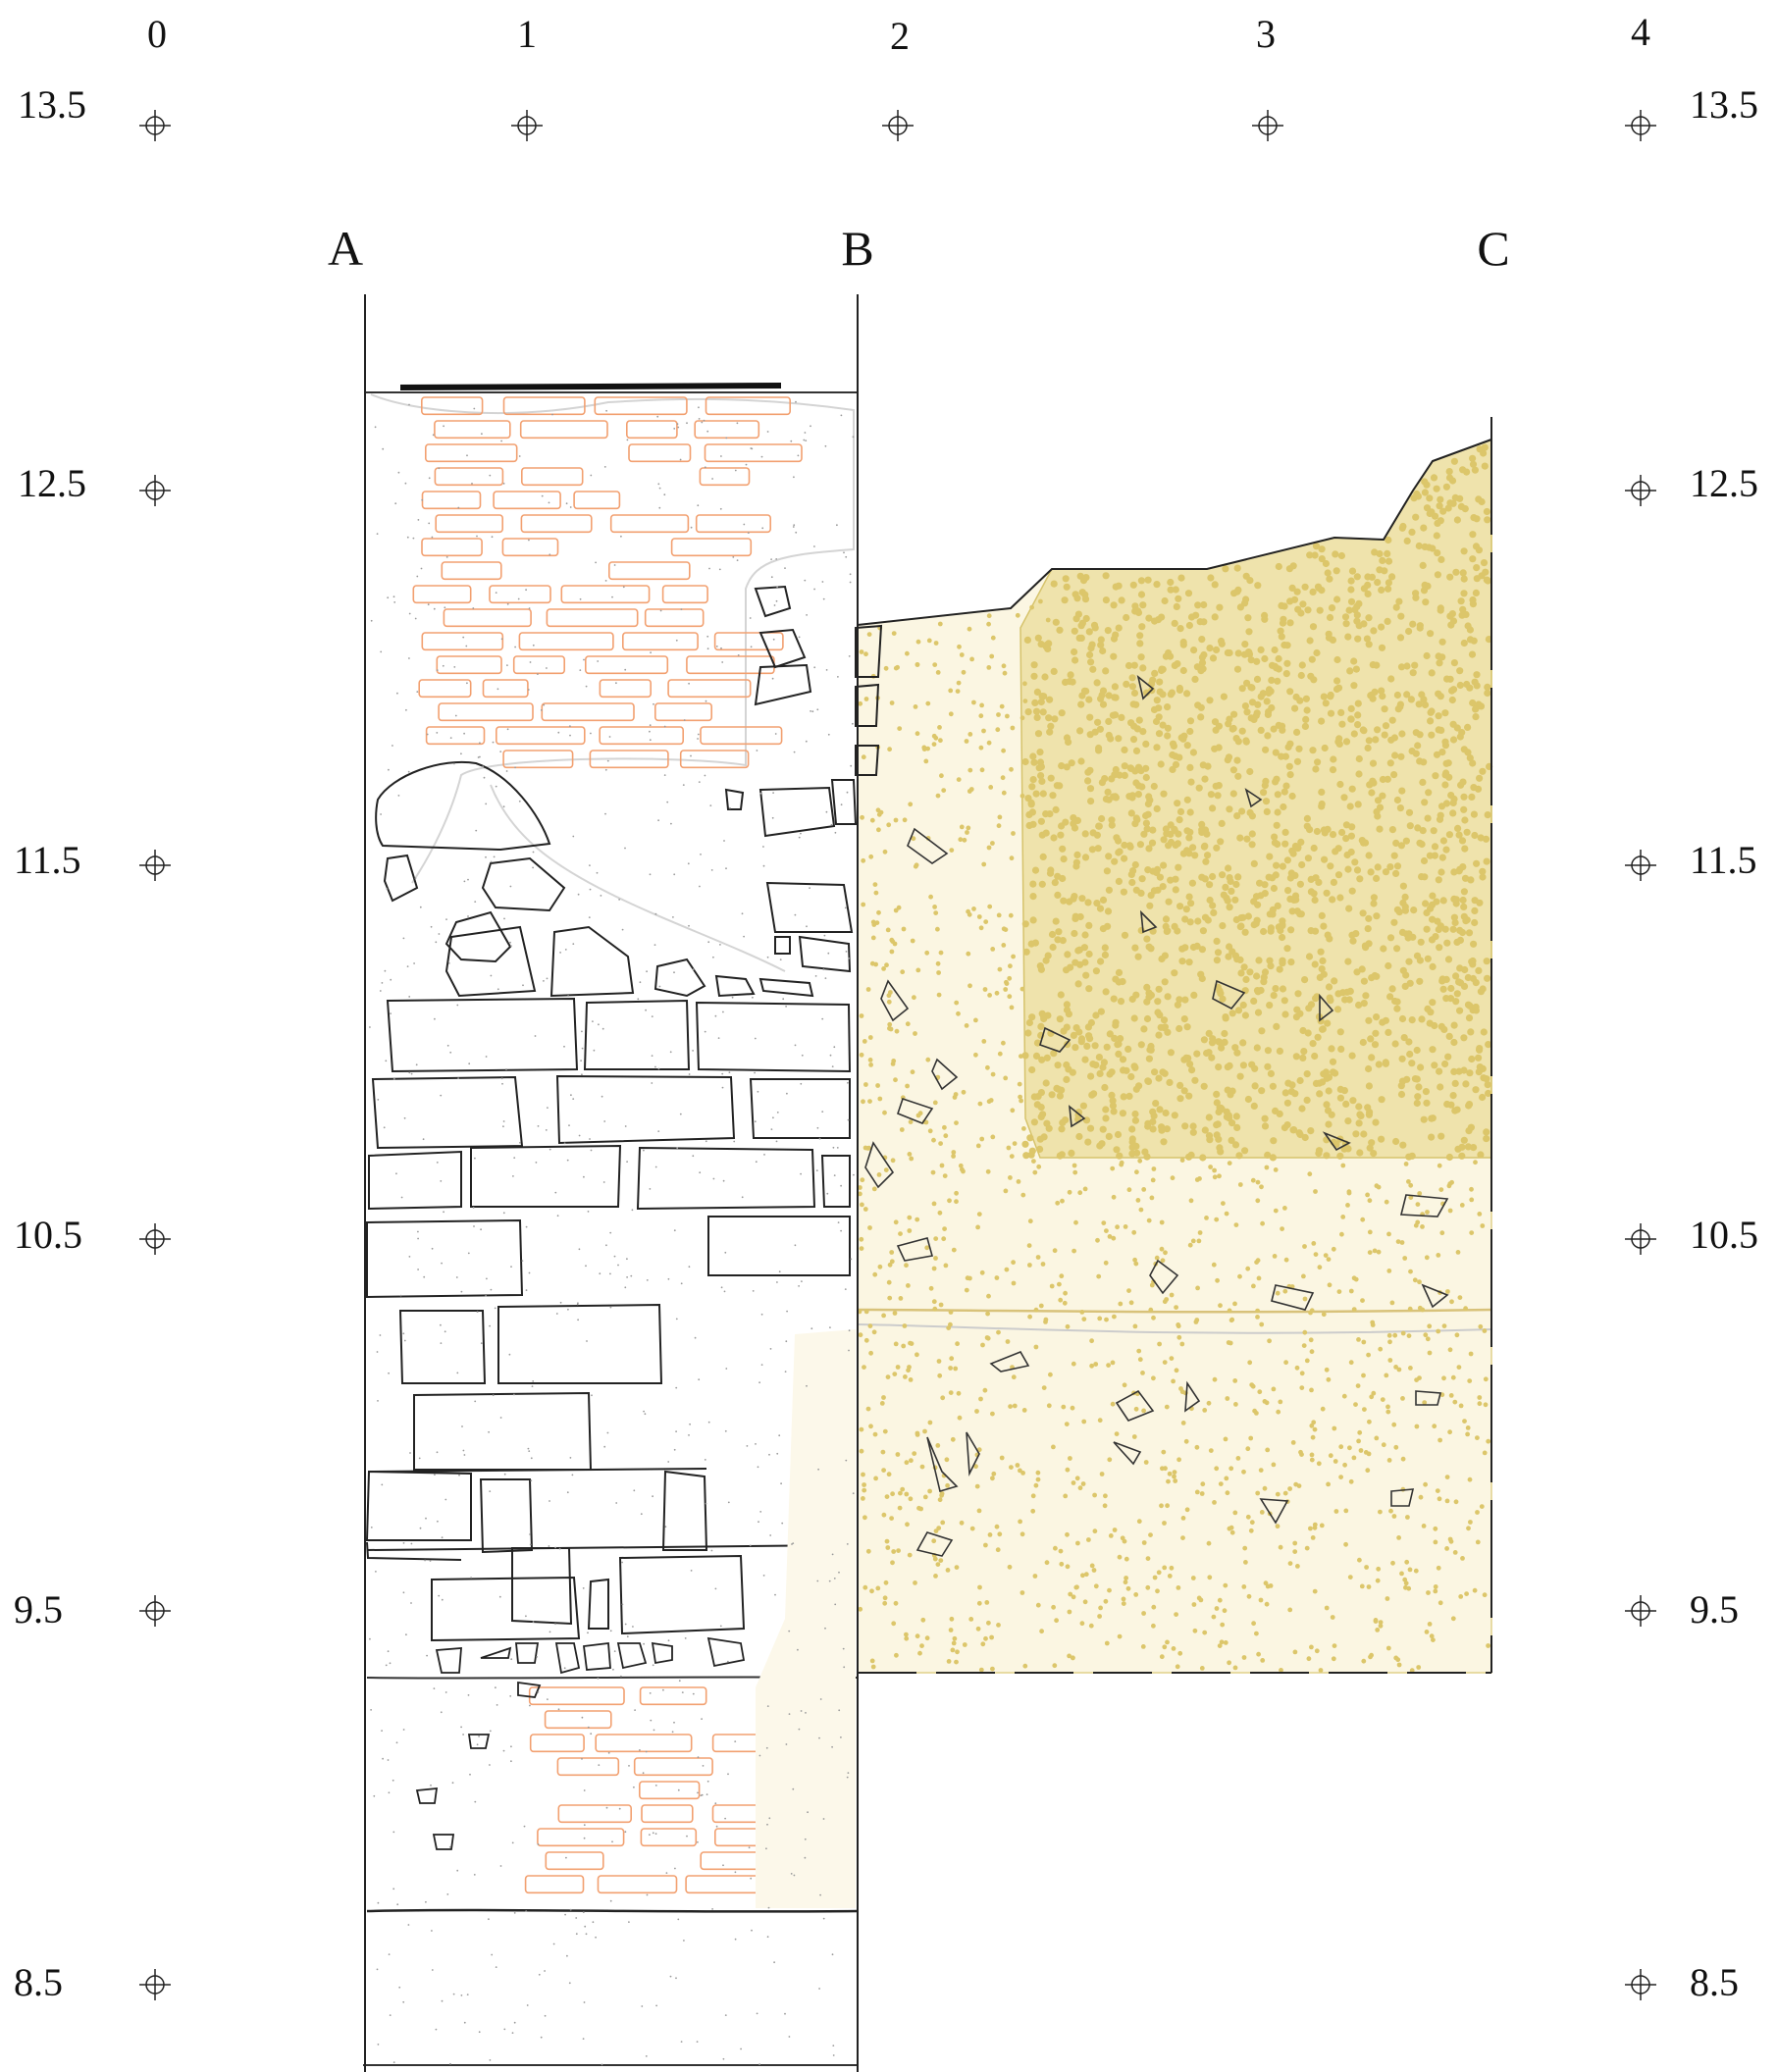 The width and height of the screenshot is (1777, 2072). What do you see at coordinates (626, 665) in the screenshot?
I see `brick` at bounding box center [626, 665].